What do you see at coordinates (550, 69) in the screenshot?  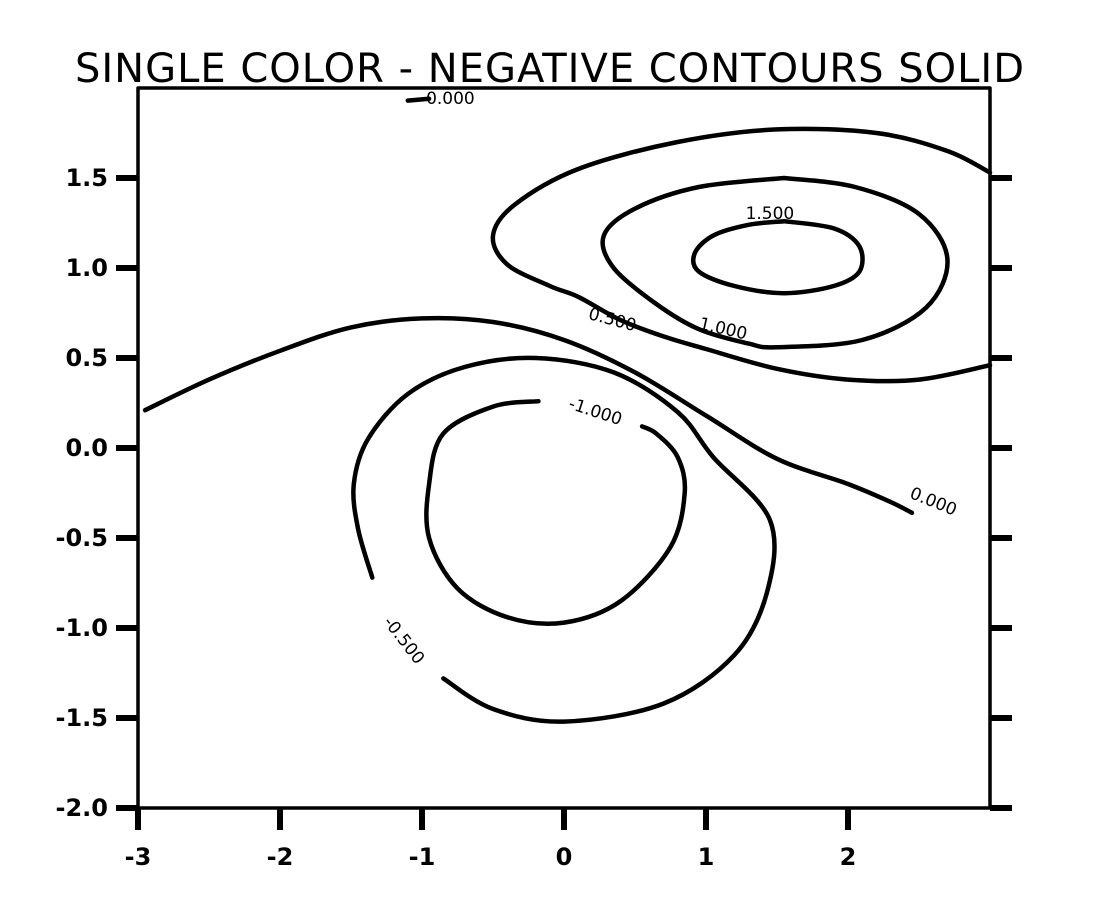 I see `chart-title: SINGLE COLOR - NEGATIVE CONTOURS SOLID` at bounding box center [550, 69].